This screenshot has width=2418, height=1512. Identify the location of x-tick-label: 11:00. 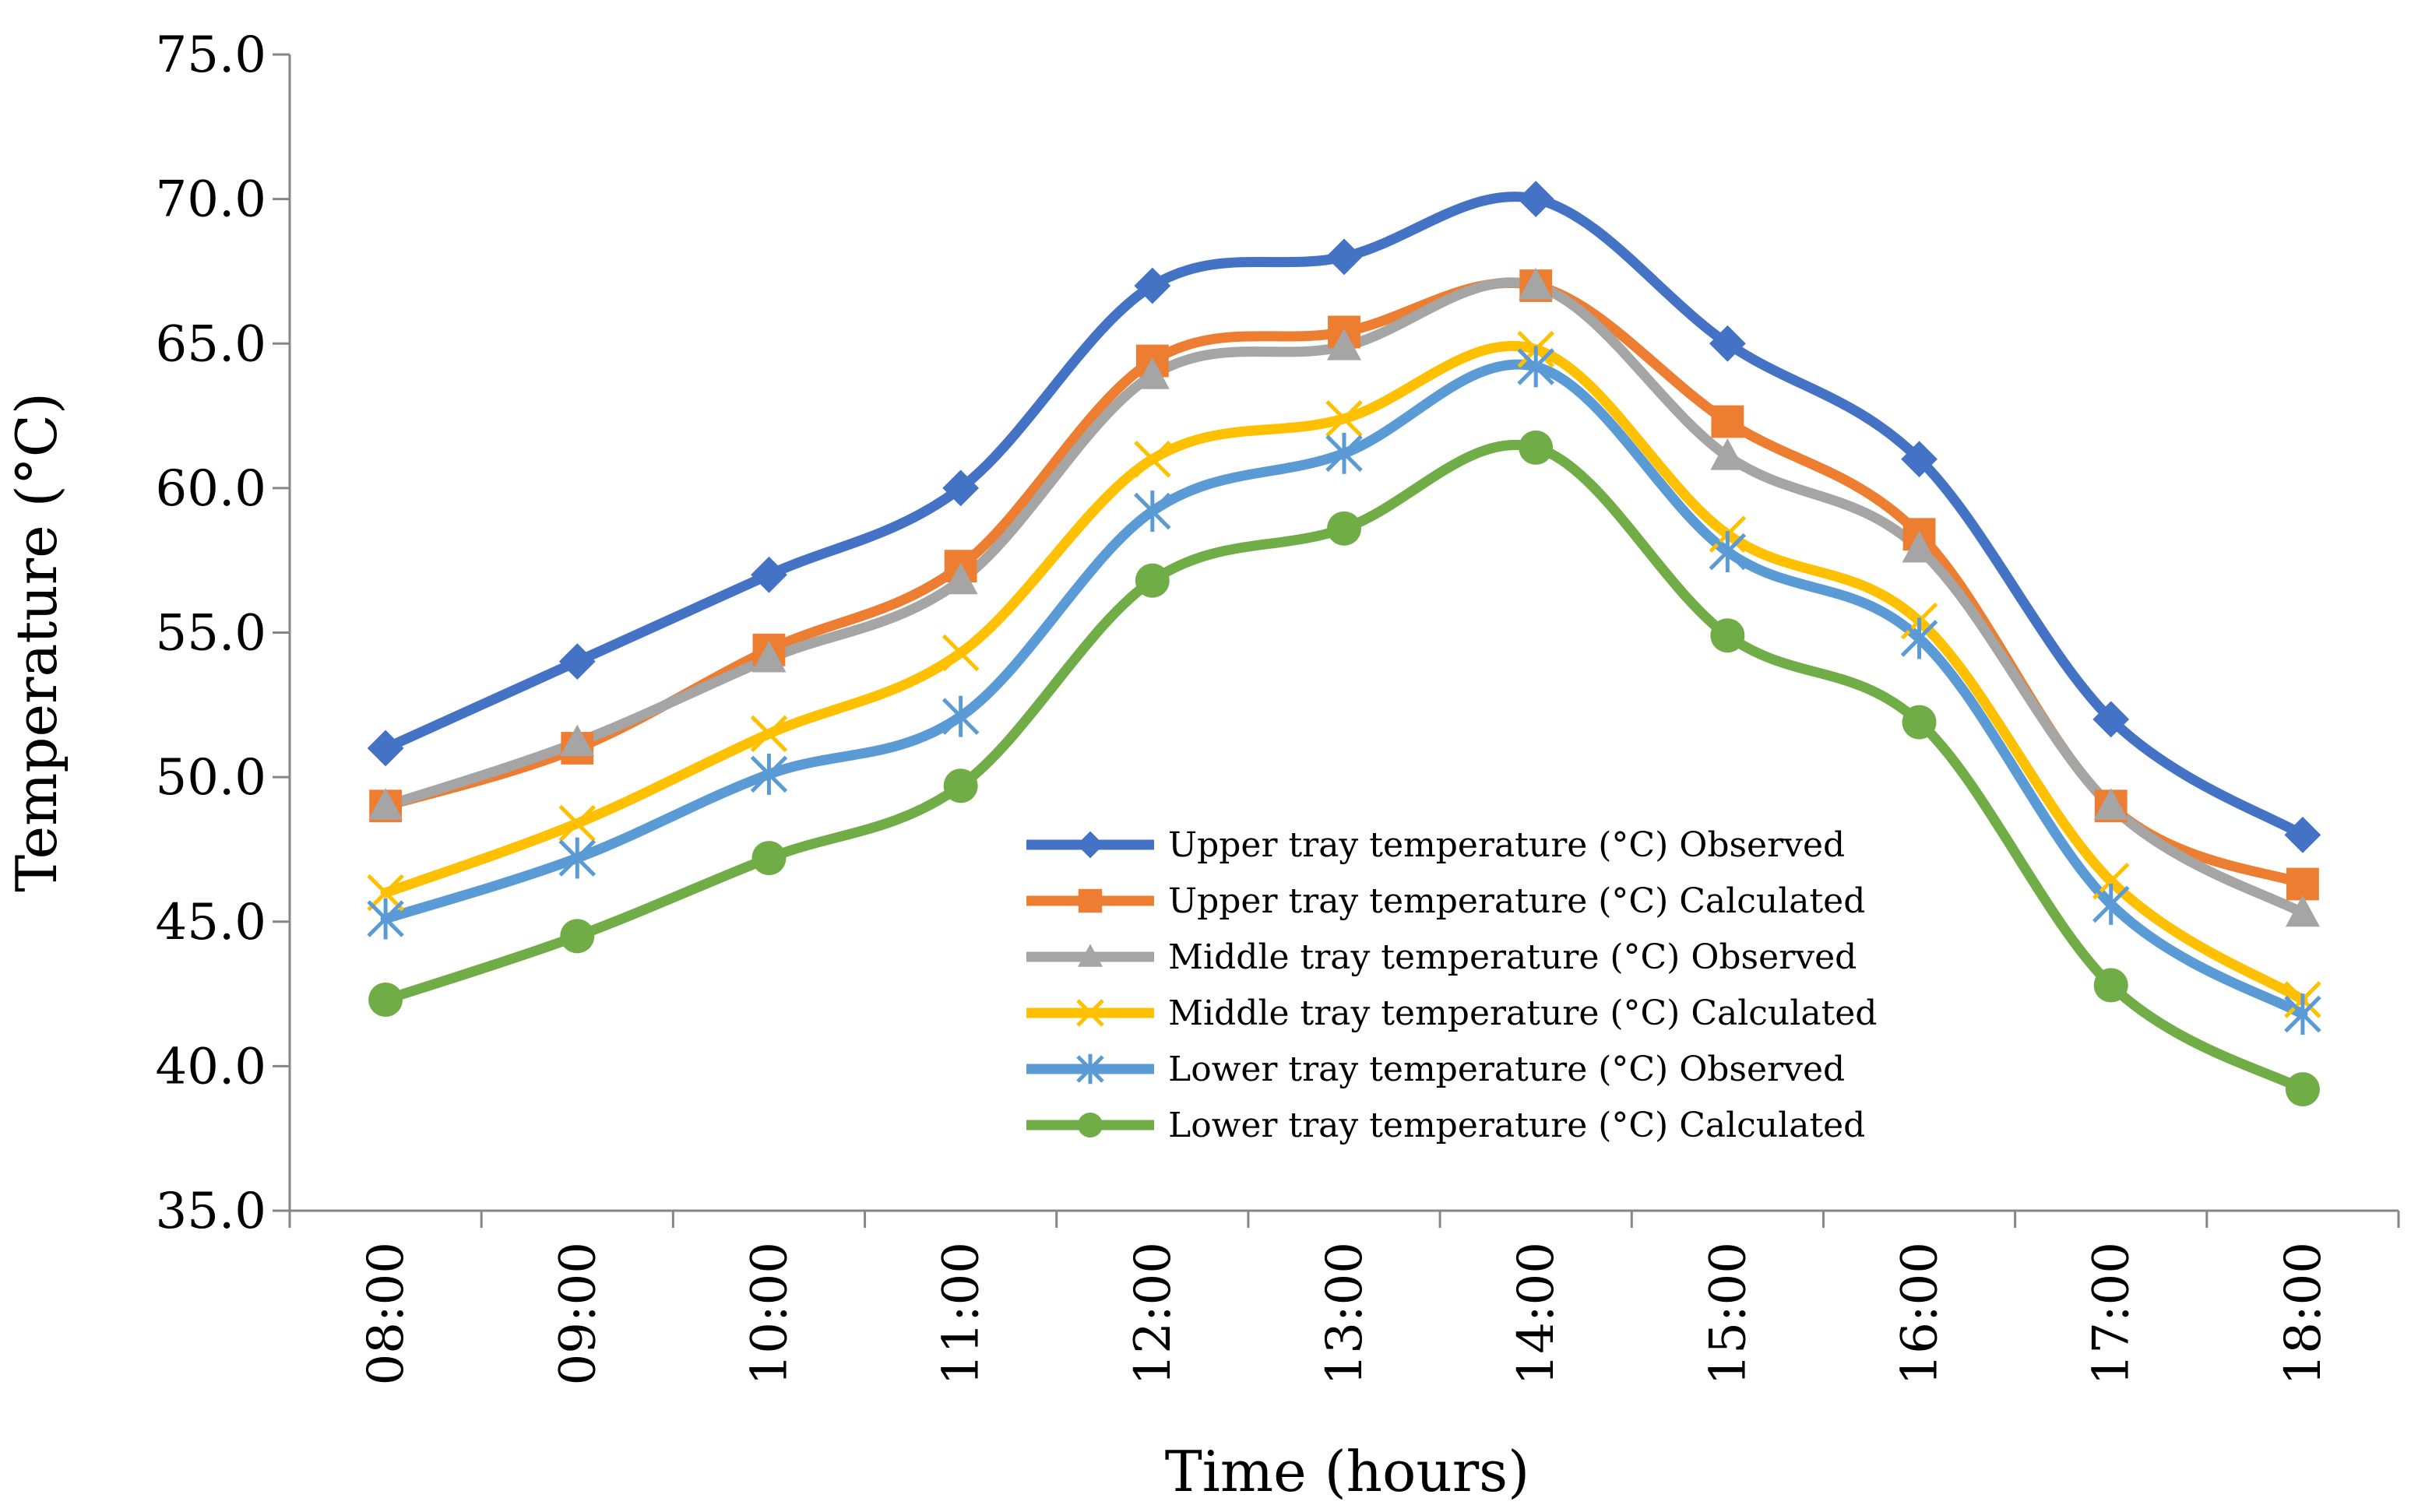
(962, 1313).